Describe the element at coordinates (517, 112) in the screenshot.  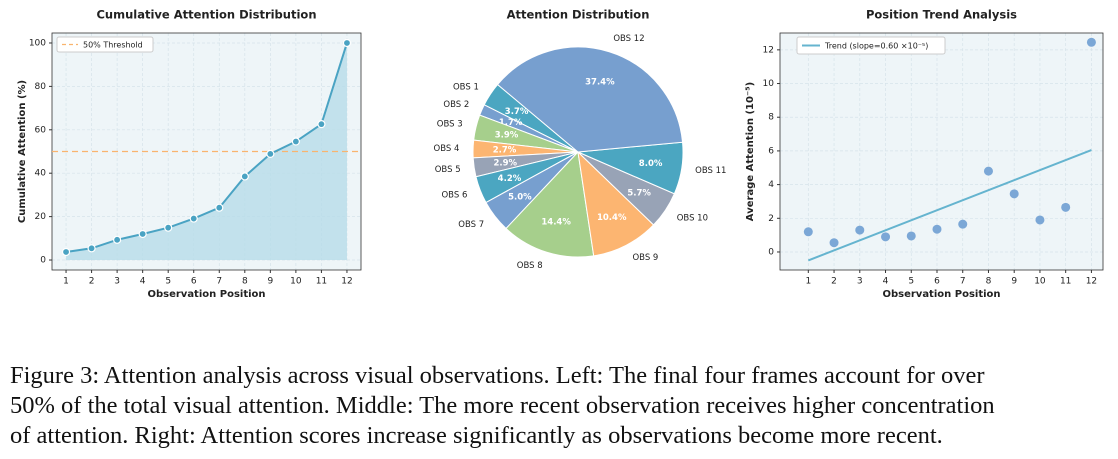
I see `value-label: 3.7%` at that location.